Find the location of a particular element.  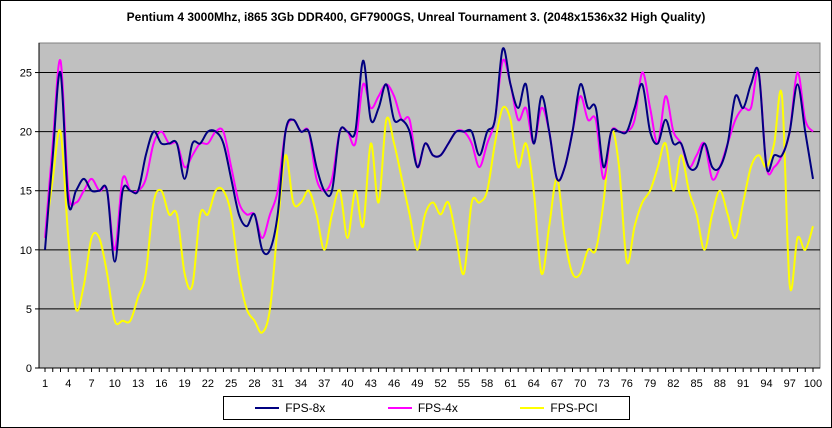

x-tick-label: 43 is located at coordinates (371, 384).